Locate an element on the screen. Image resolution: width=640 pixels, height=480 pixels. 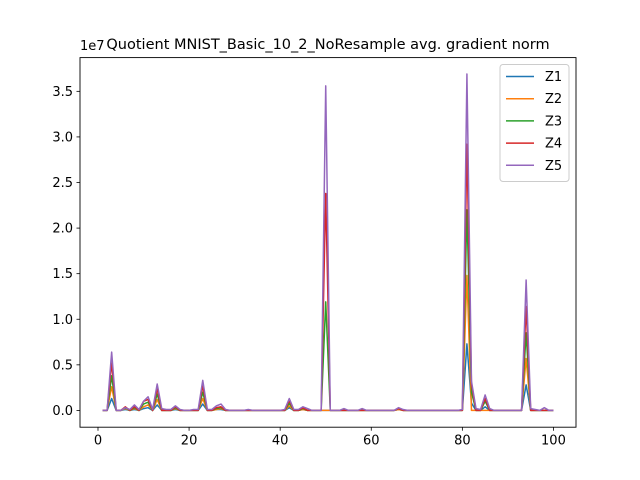
x-tick-label: 60 is located at coordinates (371, 441).